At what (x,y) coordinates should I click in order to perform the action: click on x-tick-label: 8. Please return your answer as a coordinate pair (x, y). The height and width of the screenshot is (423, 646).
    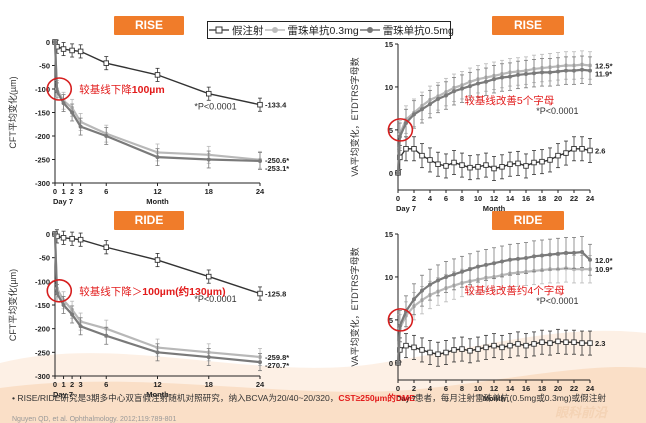
    Looking at the image, I should click on (462, 198).